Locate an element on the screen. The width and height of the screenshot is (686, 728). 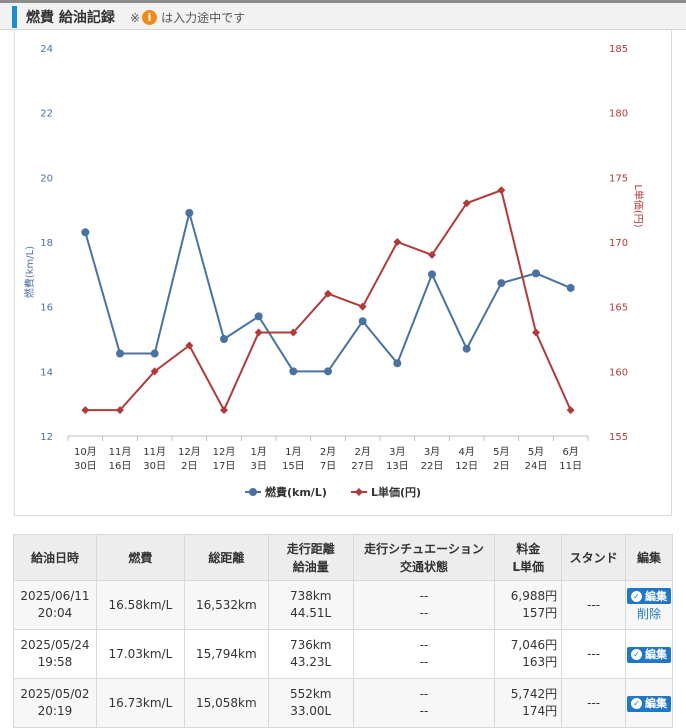
y-right-tick-label: 180 is located at coordinates (618, 114).